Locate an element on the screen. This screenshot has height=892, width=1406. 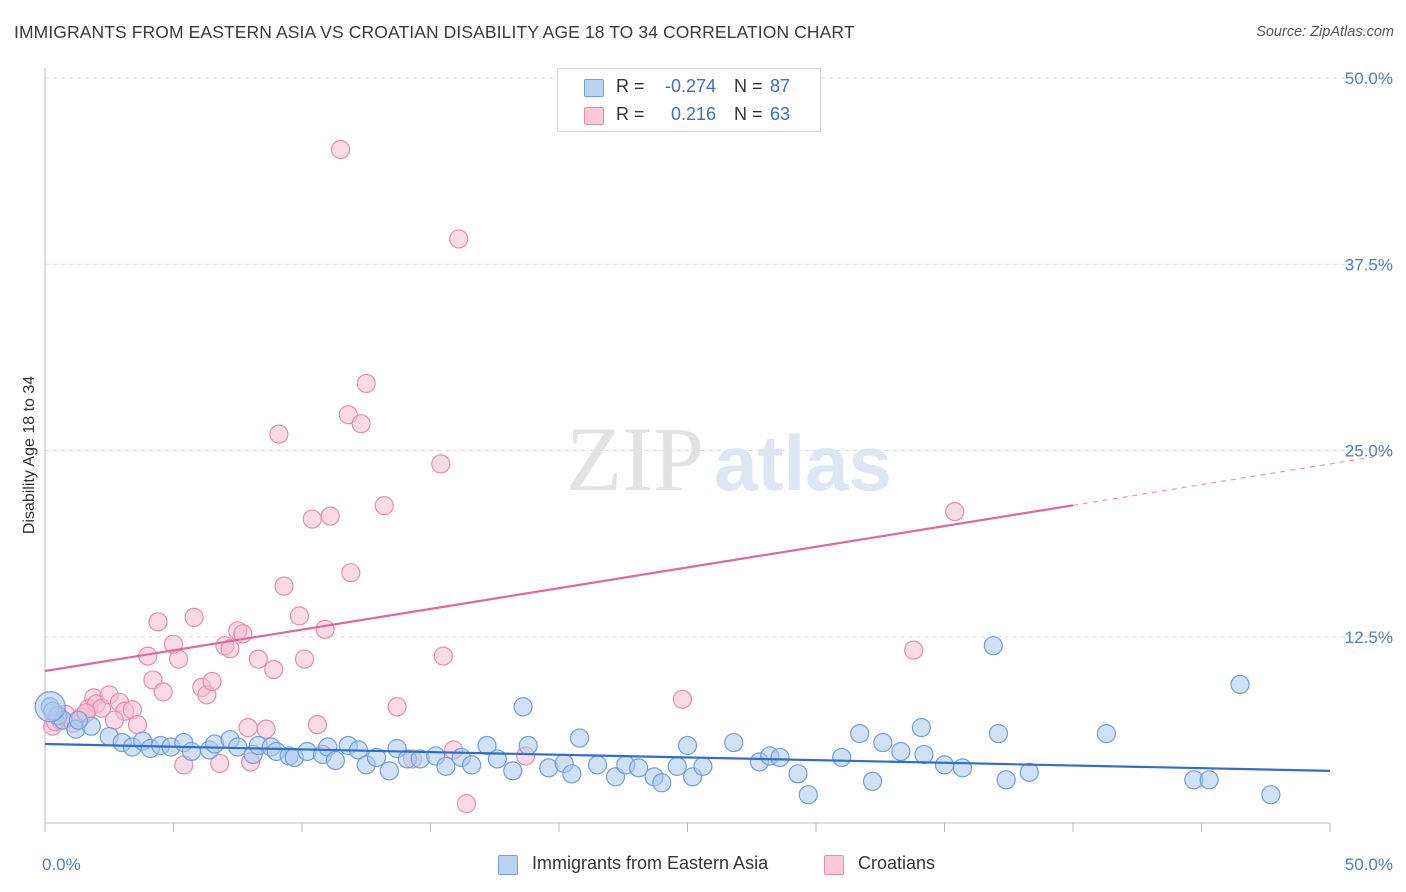
x-tick-labels: 0.0% 50.0% is located at coordinates (717, 864).